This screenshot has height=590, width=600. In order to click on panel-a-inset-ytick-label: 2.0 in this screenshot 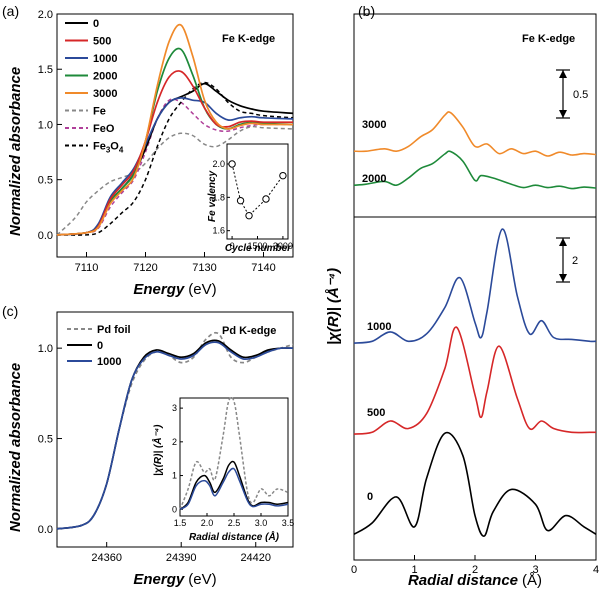, I will do `click(218, 164)`.